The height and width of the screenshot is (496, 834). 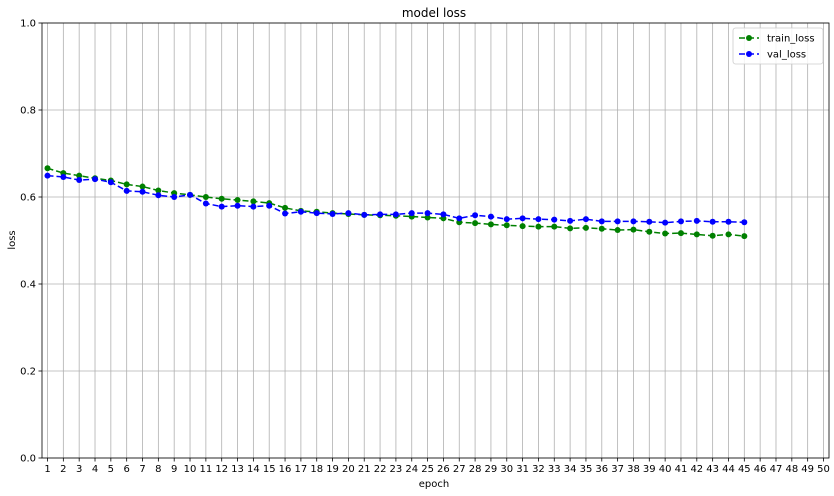 What do you see at coordinates (396, 202) in the screenshot?
I see `series-layer` at bounding box center [396, 202].